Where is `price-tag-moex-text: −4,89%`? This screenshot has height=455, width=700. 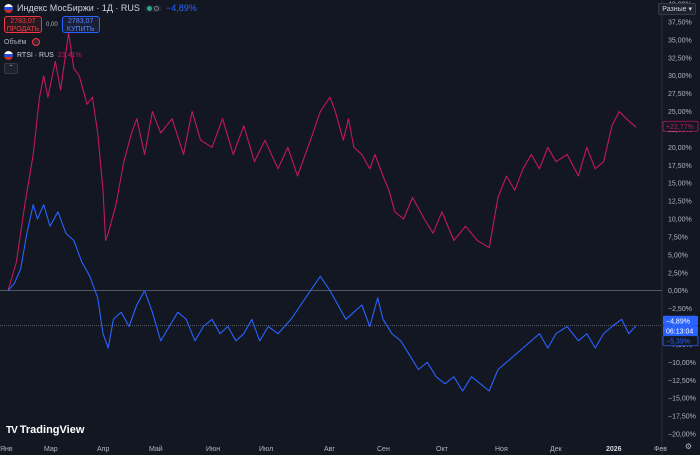 price-tag-moex-text: −4,89% is located at coordinates (678, 321).